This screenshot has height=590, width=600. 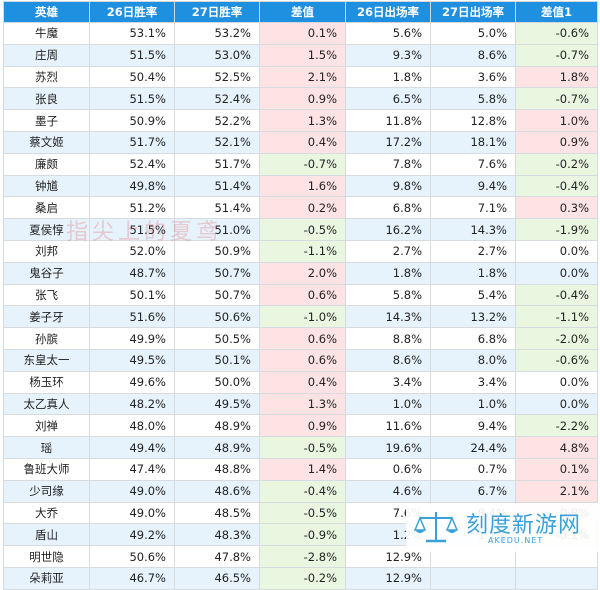 I want to click on cell-winrate-27: 51.7%, so click(x=217, y=164).